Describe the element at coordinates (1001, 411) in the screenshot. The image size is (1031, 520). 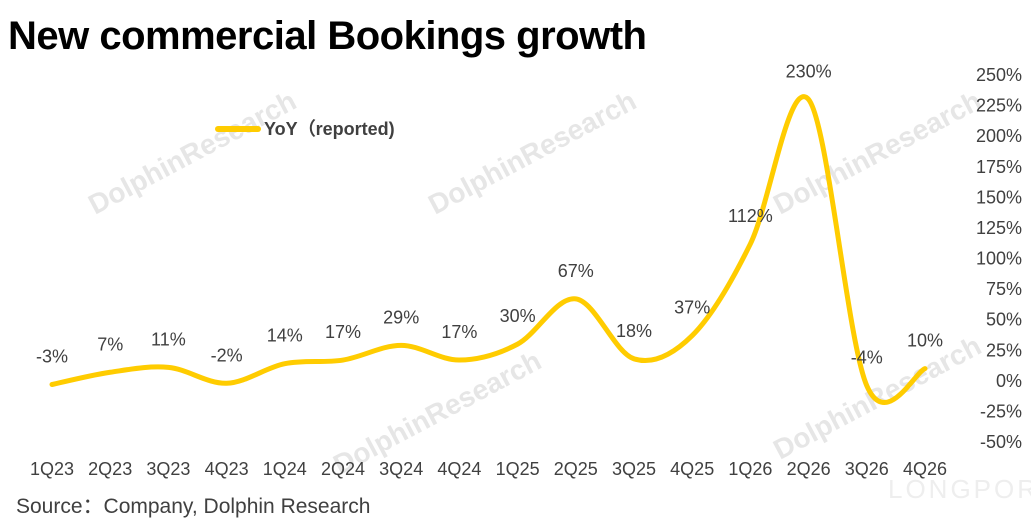
I see `y-tick-label: -25%` at that location.